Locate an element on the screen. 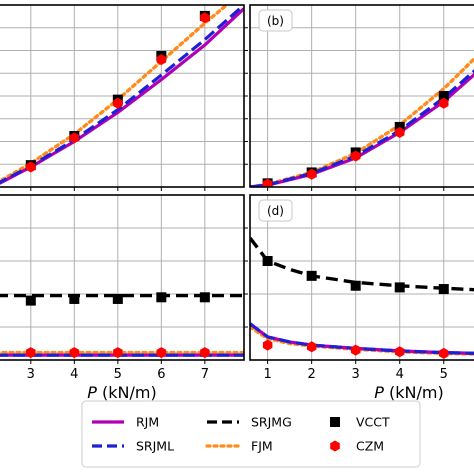  x-tick-label: 2 is located at coordinates (312, 374).